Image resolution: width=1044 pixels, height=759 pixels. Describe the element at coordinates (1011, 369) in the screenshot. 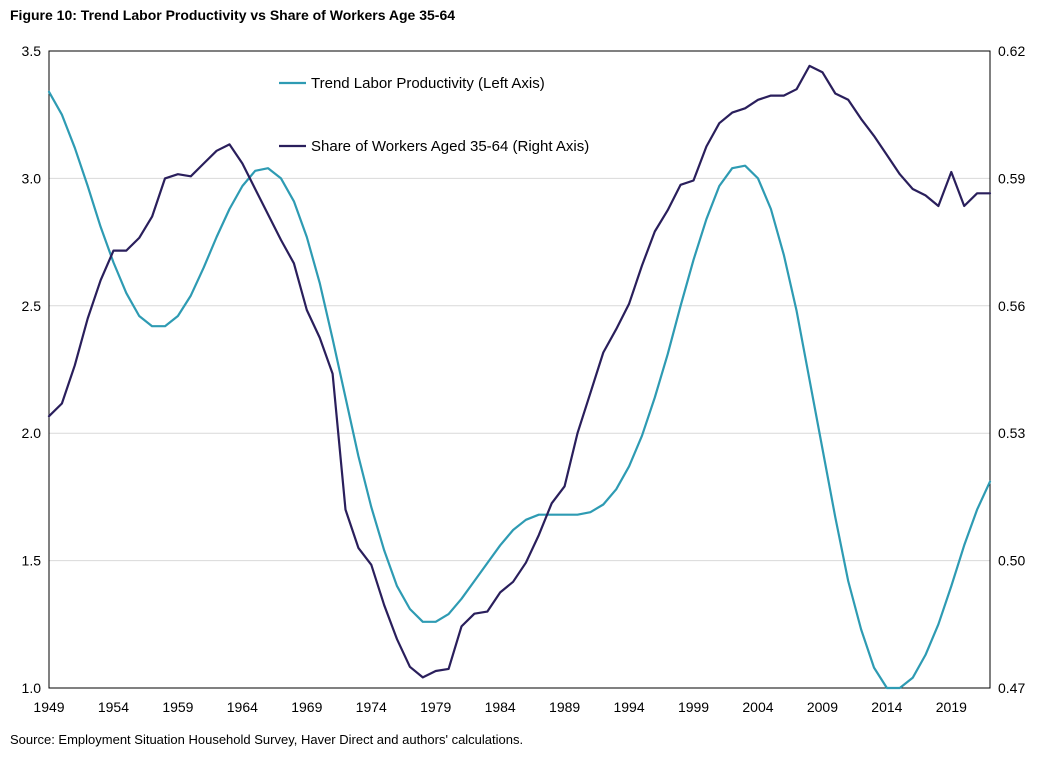

I see `right-axis-ticks: 0.62 0.59 0.56 0.53 0.50 0.47` at that location.